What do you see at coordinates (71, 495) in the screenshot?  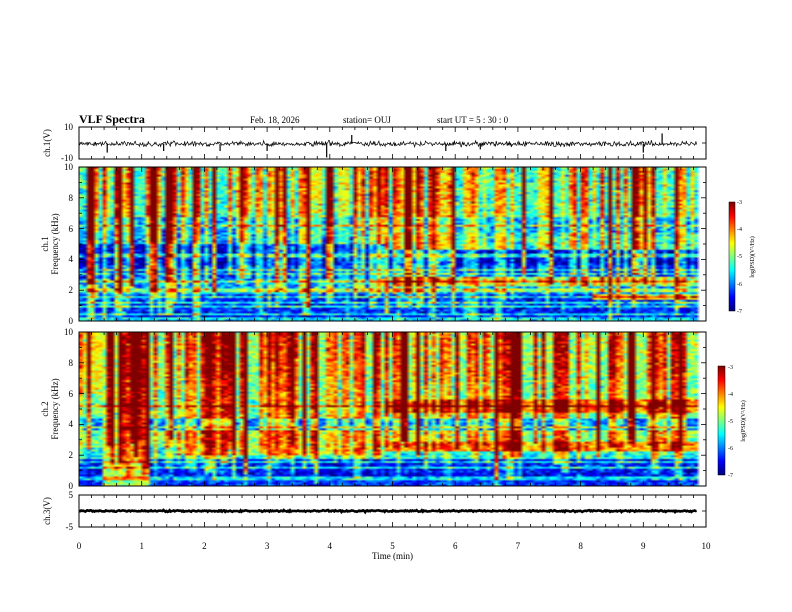 I see `ch3-ytick-top: 5` at bounding box center [71, 495].